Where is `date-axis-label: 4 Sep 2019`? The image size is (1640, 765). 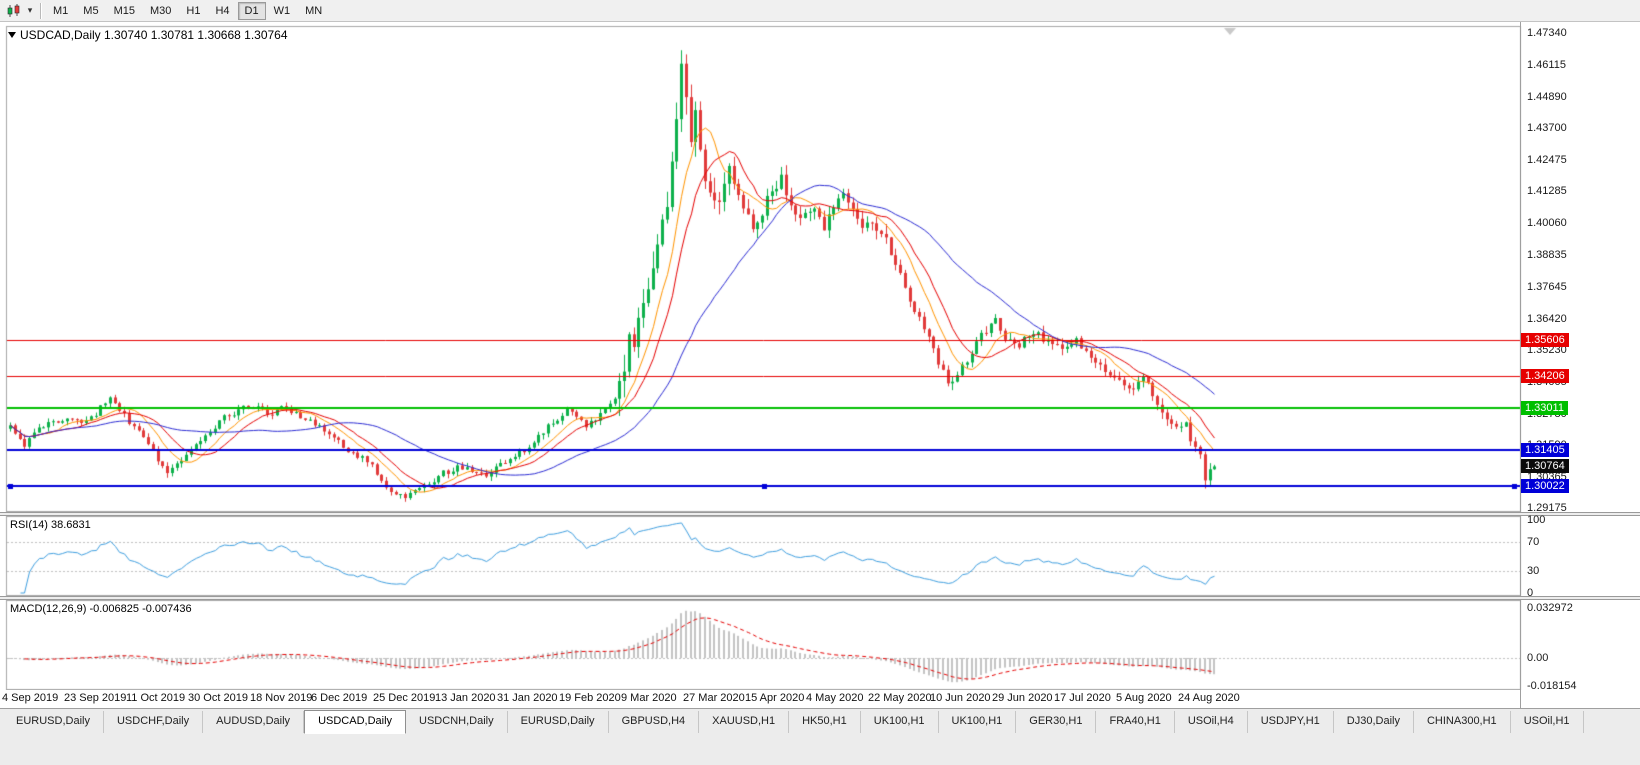
date-axis-label: 4 Sep 2019 is located at coordinates (30, 698).